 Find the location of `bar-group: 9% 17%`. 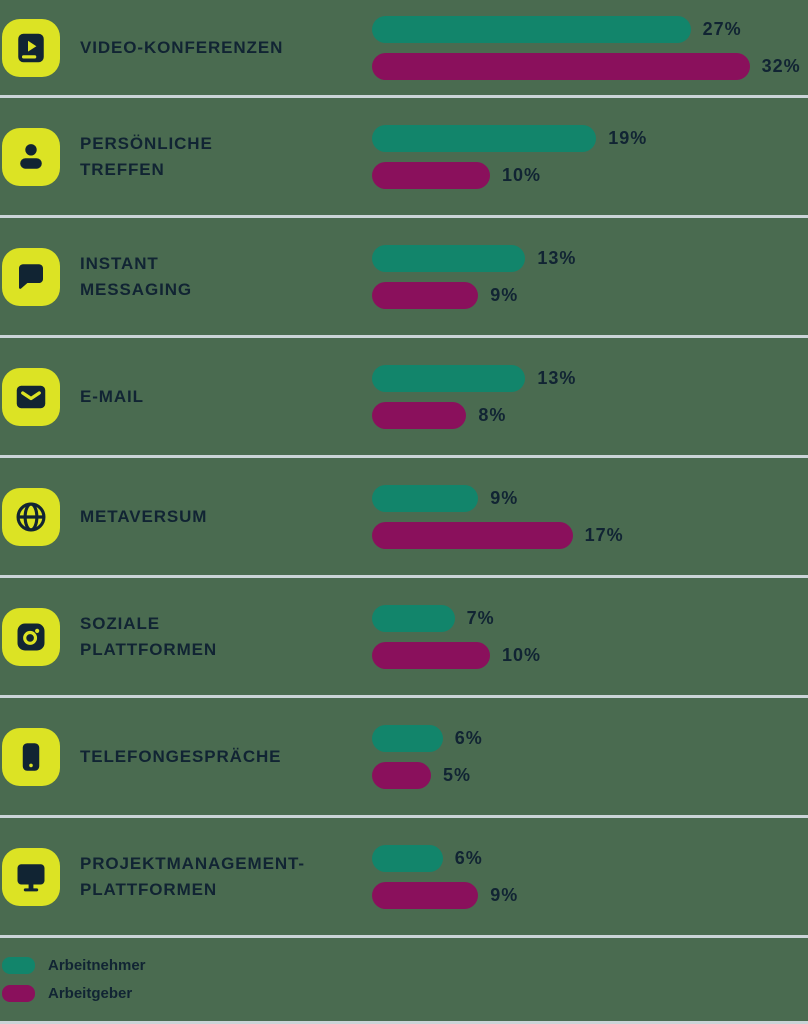

bar-group: 9% 17% is located at coordinates (590, 516).